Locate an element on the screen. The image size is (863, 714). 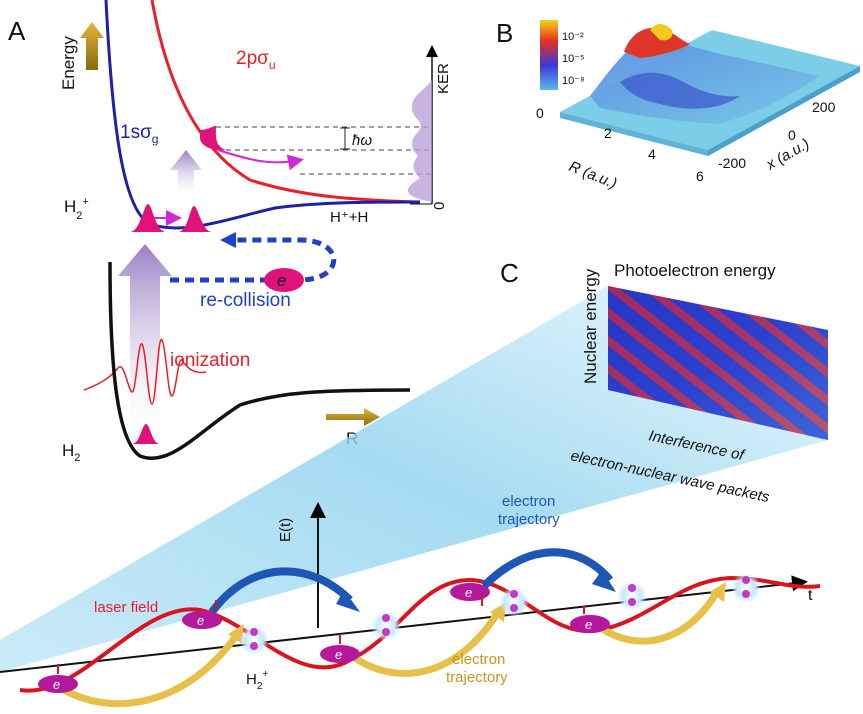
colorbar-tick-1: 10⁻² is located at coordinates (573, 37).